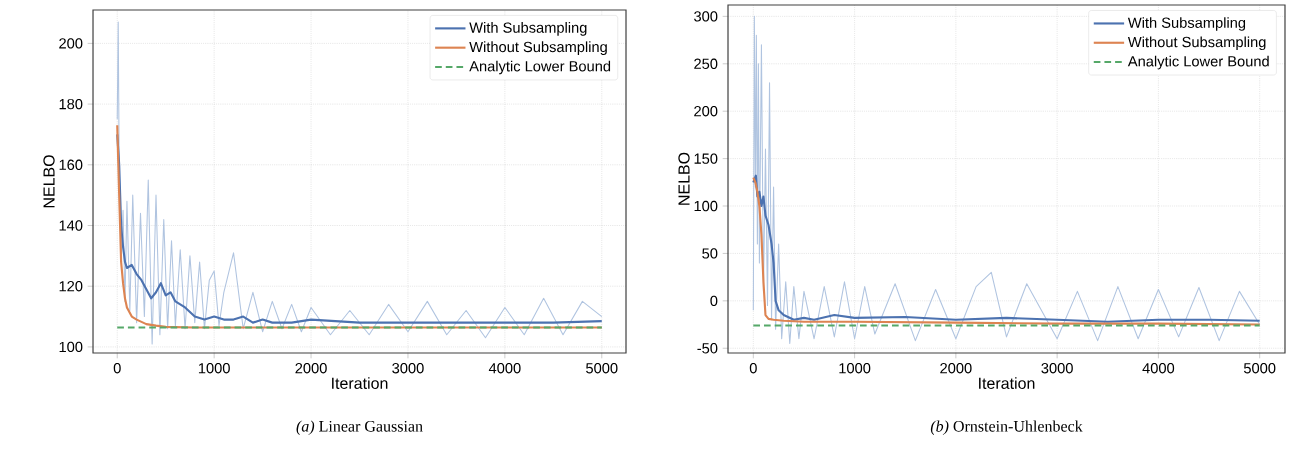 This screenshot has width=1291, height=449. What do you see at coordinates (71, 225) in the screenshot?
I see `y-tick-label: 140` at bounding box center [71, 225].